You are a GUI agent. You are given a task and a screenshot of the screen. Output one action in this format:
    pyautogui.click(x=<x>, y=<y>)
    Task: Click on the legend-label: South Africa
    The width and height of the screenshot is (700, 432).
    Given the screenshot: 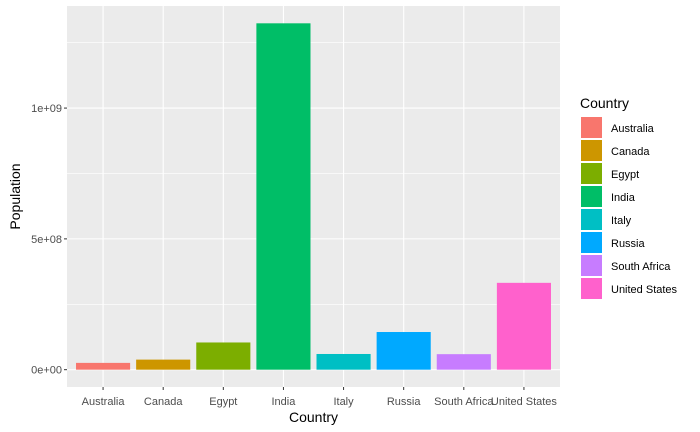 What is the action you would take?
    pyautogui.click(x=641, y=267)
    